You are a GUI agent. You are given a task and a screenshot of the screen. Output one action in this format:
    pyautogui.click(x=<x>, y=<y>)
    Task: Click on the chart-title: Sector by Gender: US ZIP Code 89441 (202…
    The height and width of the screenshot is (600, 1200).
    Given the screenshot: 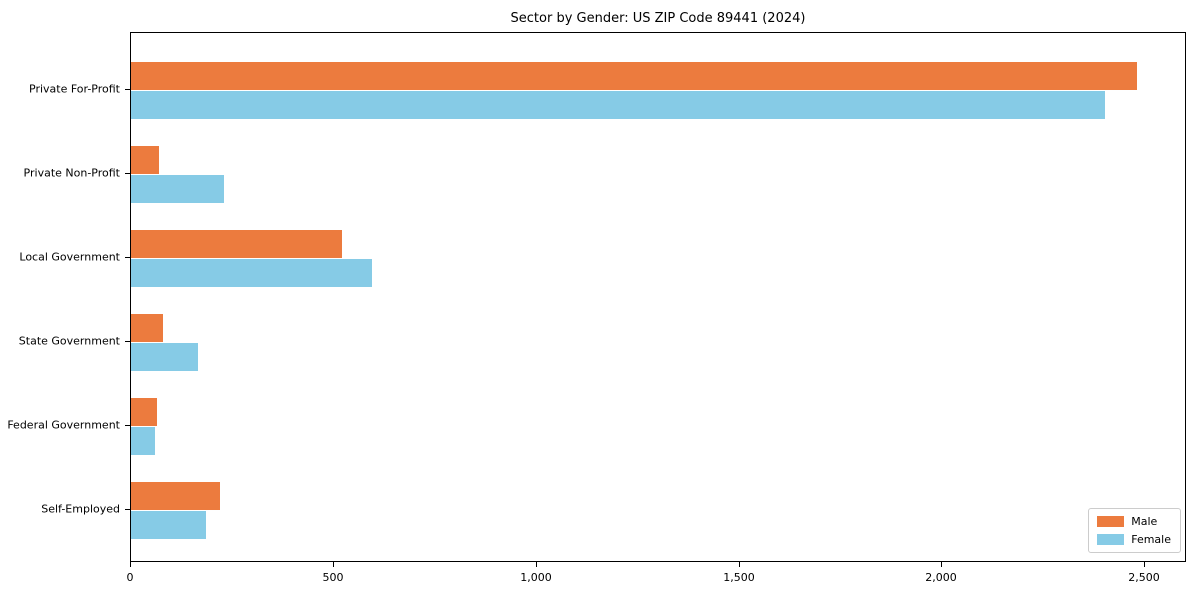 What is the action you would take?
    pyautogui.click(x=658, y=18)
    